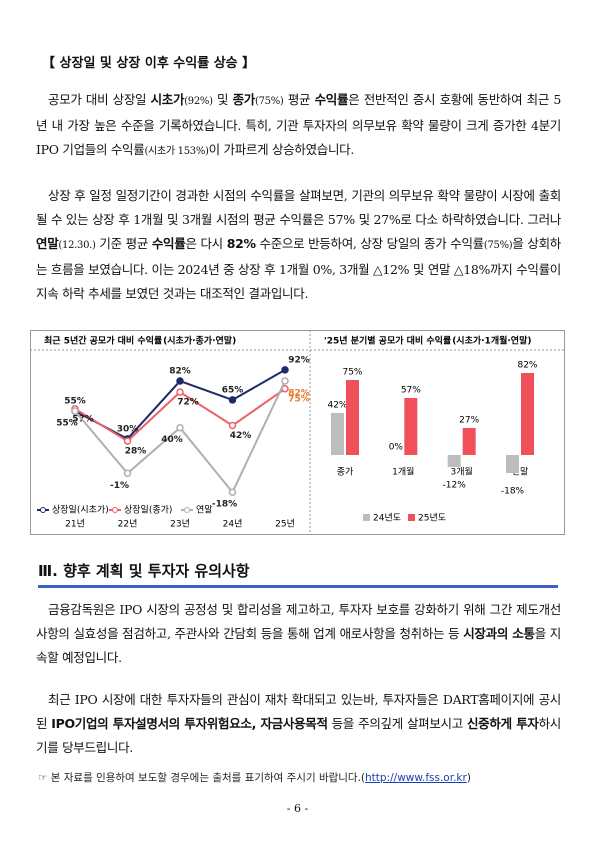 This screenshot has height=841, width=595. I want to click on text-run: 시초가, so click(167, 99).